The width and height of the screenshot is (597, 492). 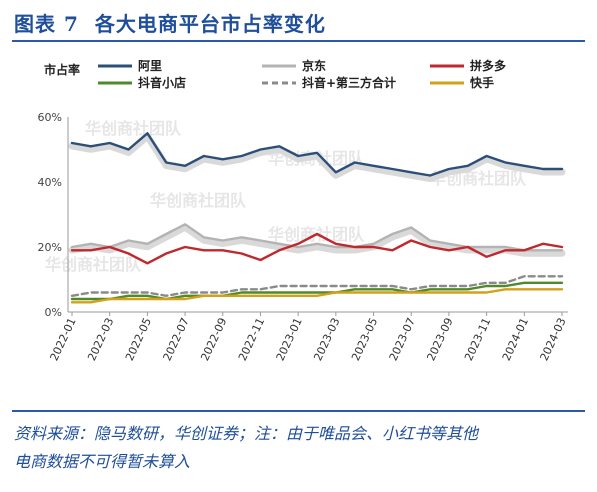 What do you see at coordinates (102, 461) in the screenshot?
I see `footnote-line-2: 电商数据不可得暂未算入` at bounding box center [102, 461].